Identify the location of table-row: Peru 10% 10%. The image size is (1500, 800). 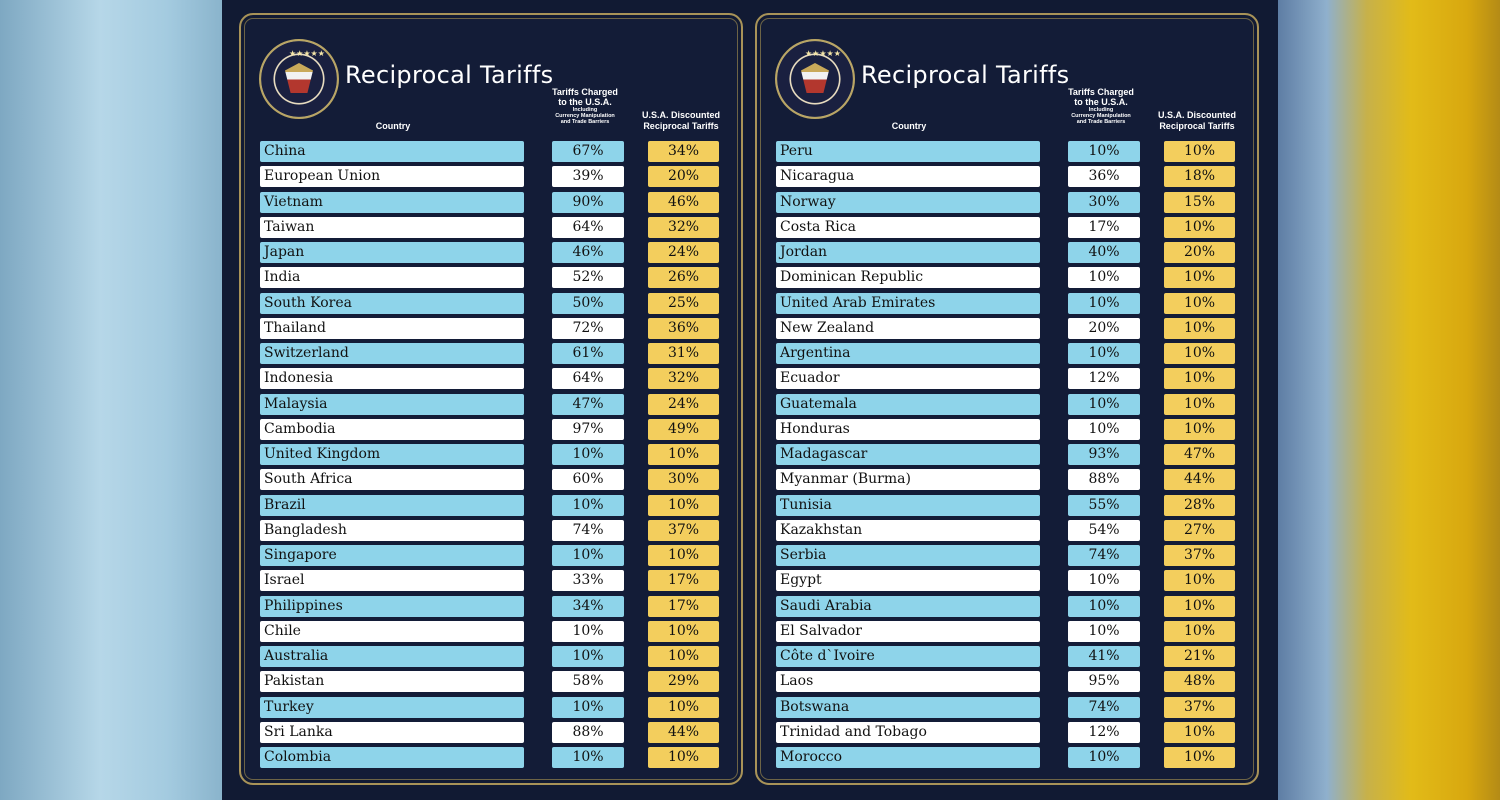
(1011, 151).